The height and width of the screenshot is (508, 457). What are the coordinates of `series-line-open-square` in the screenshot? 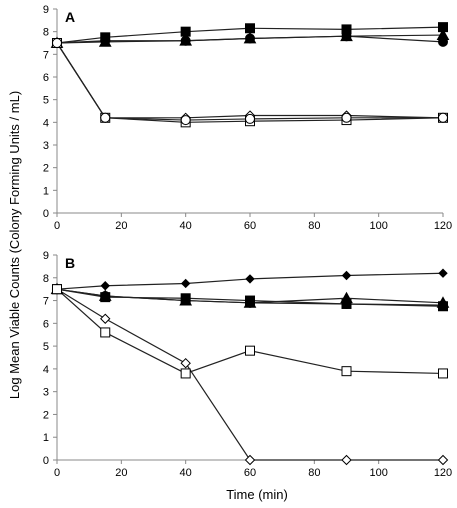 It's located at (250, 331).